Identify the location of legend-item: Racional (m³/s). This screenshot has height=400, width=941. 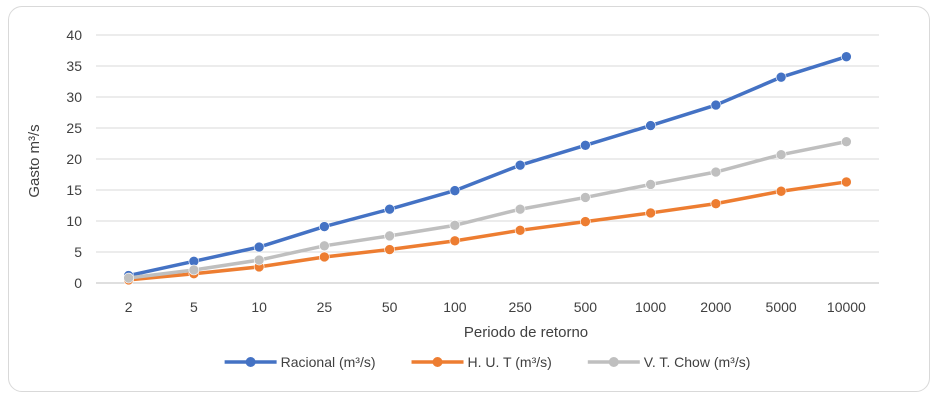
(300, 362).